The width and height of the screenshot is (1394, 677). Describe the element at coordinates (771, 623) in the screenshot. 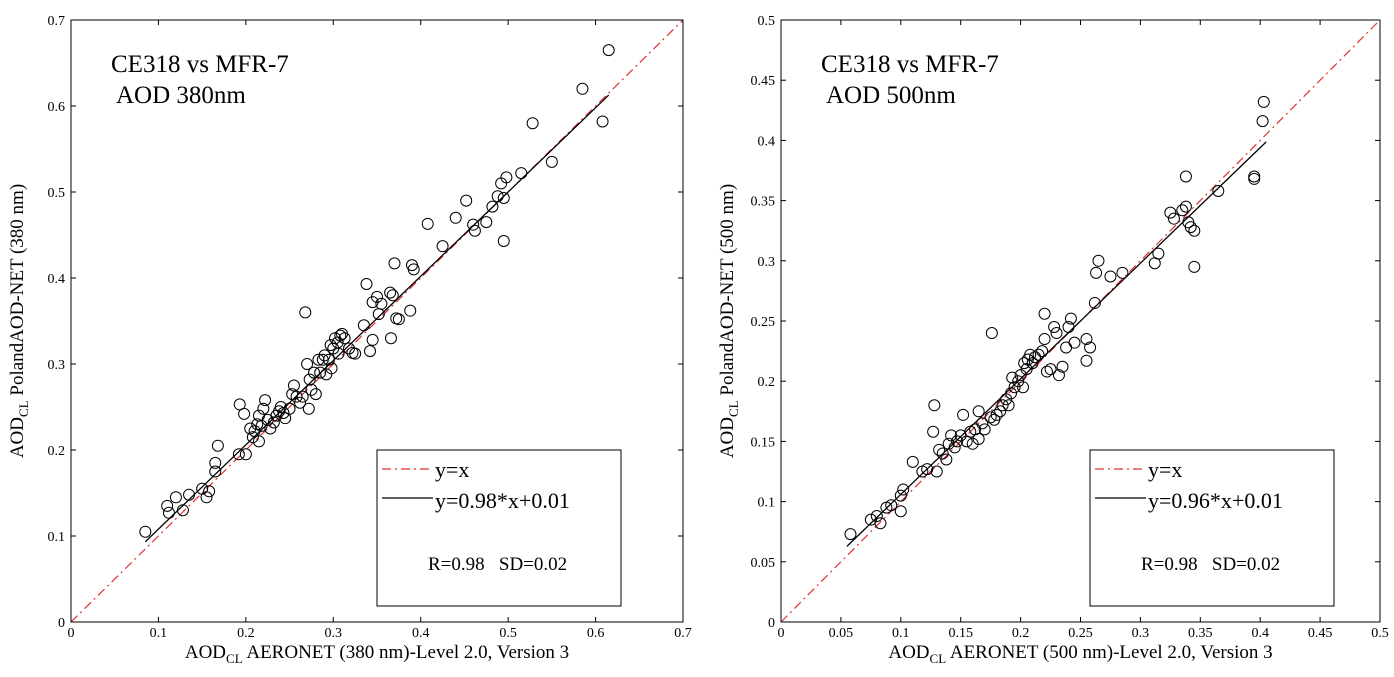

I see `chart2-ytick-label: 0` at that location.